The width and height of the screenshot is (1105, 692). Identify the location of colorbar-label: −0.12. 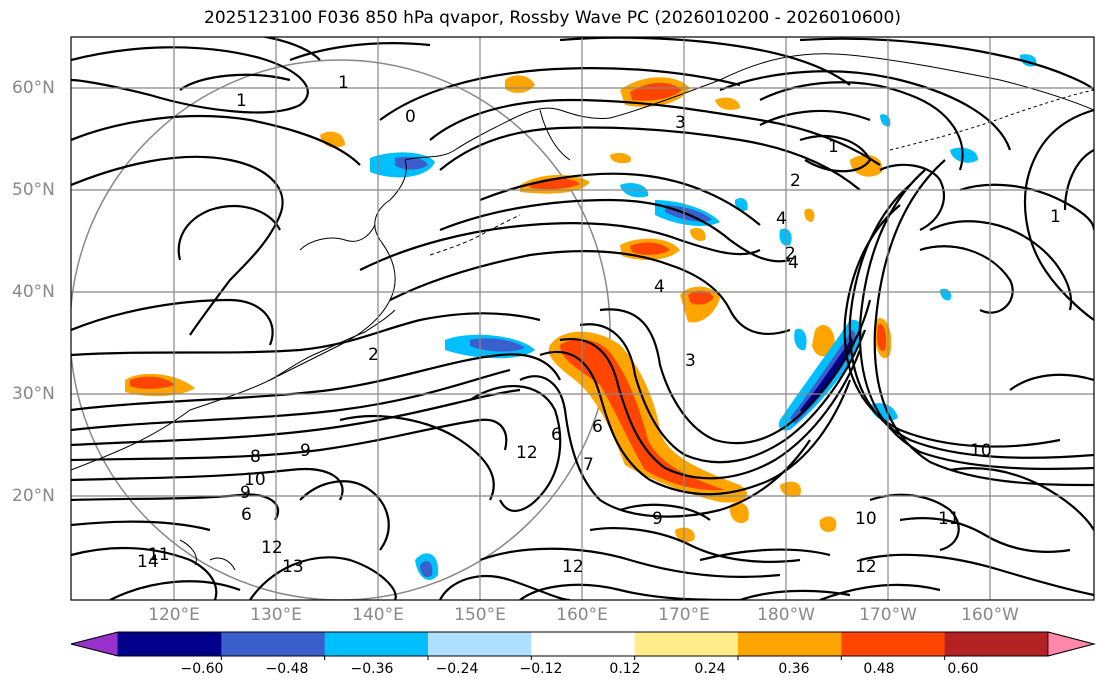
(541, 669).